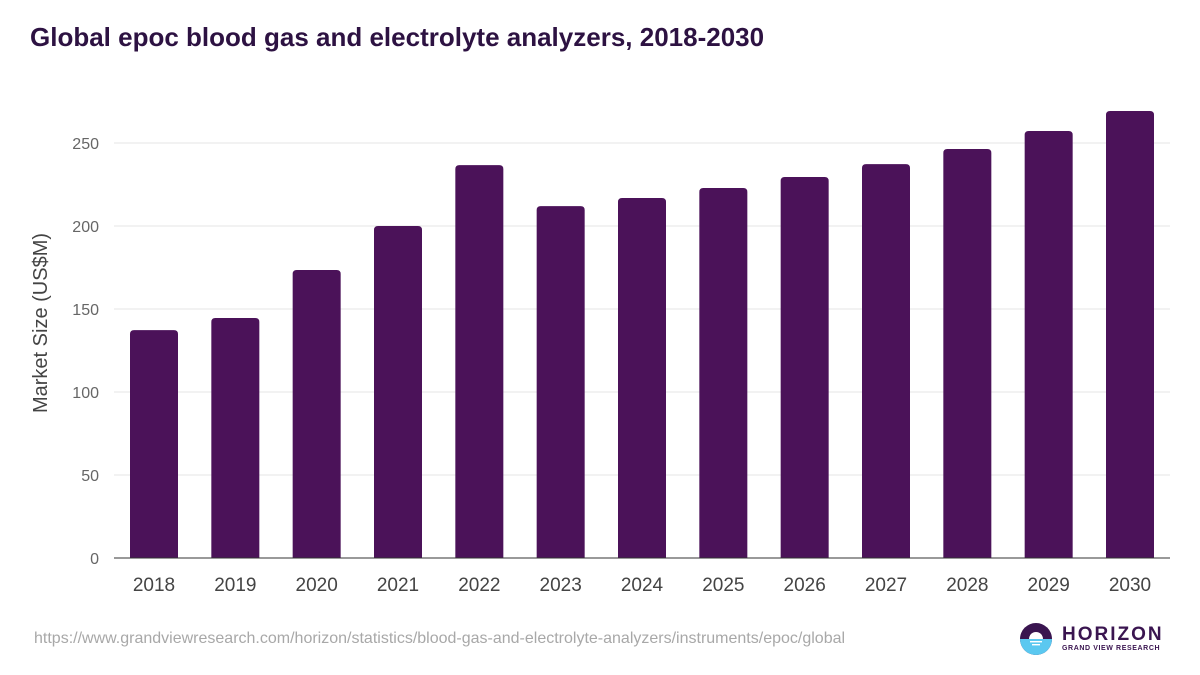 The image size is (1200, 675). I want to click on x-tick-label: 2018, so click(154, 585).